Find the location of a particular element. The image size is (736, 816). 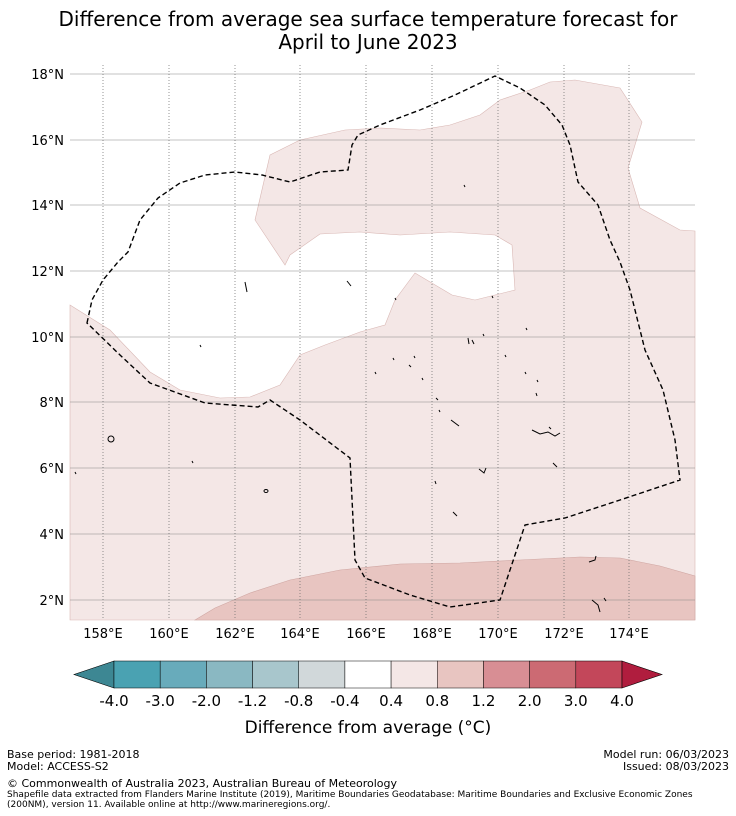

colorbar-under-arrow is located at coordinates (94, 674).